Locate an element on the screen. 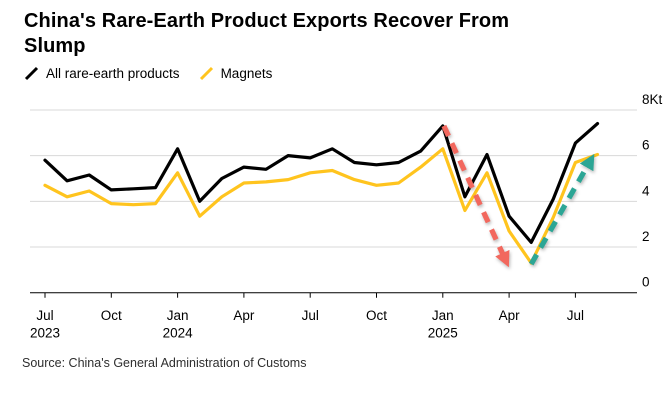  legend-item-magnets: Magnets is located at coordinates (236, 73).